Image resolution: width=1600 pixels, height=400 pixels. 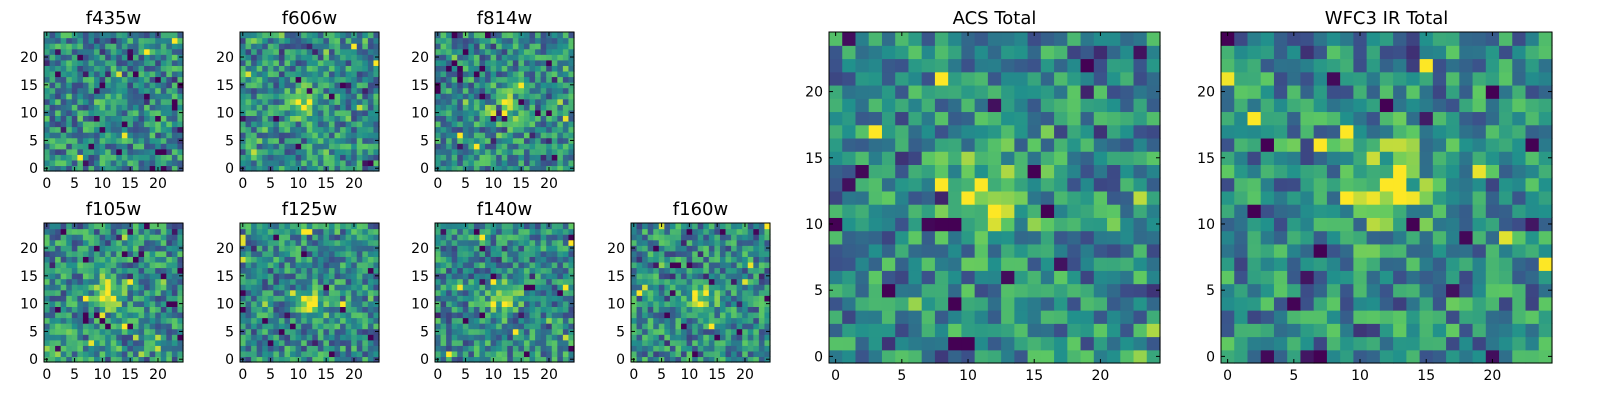 I want to click on y-tick-label: 5, so click(x=424, y=141).